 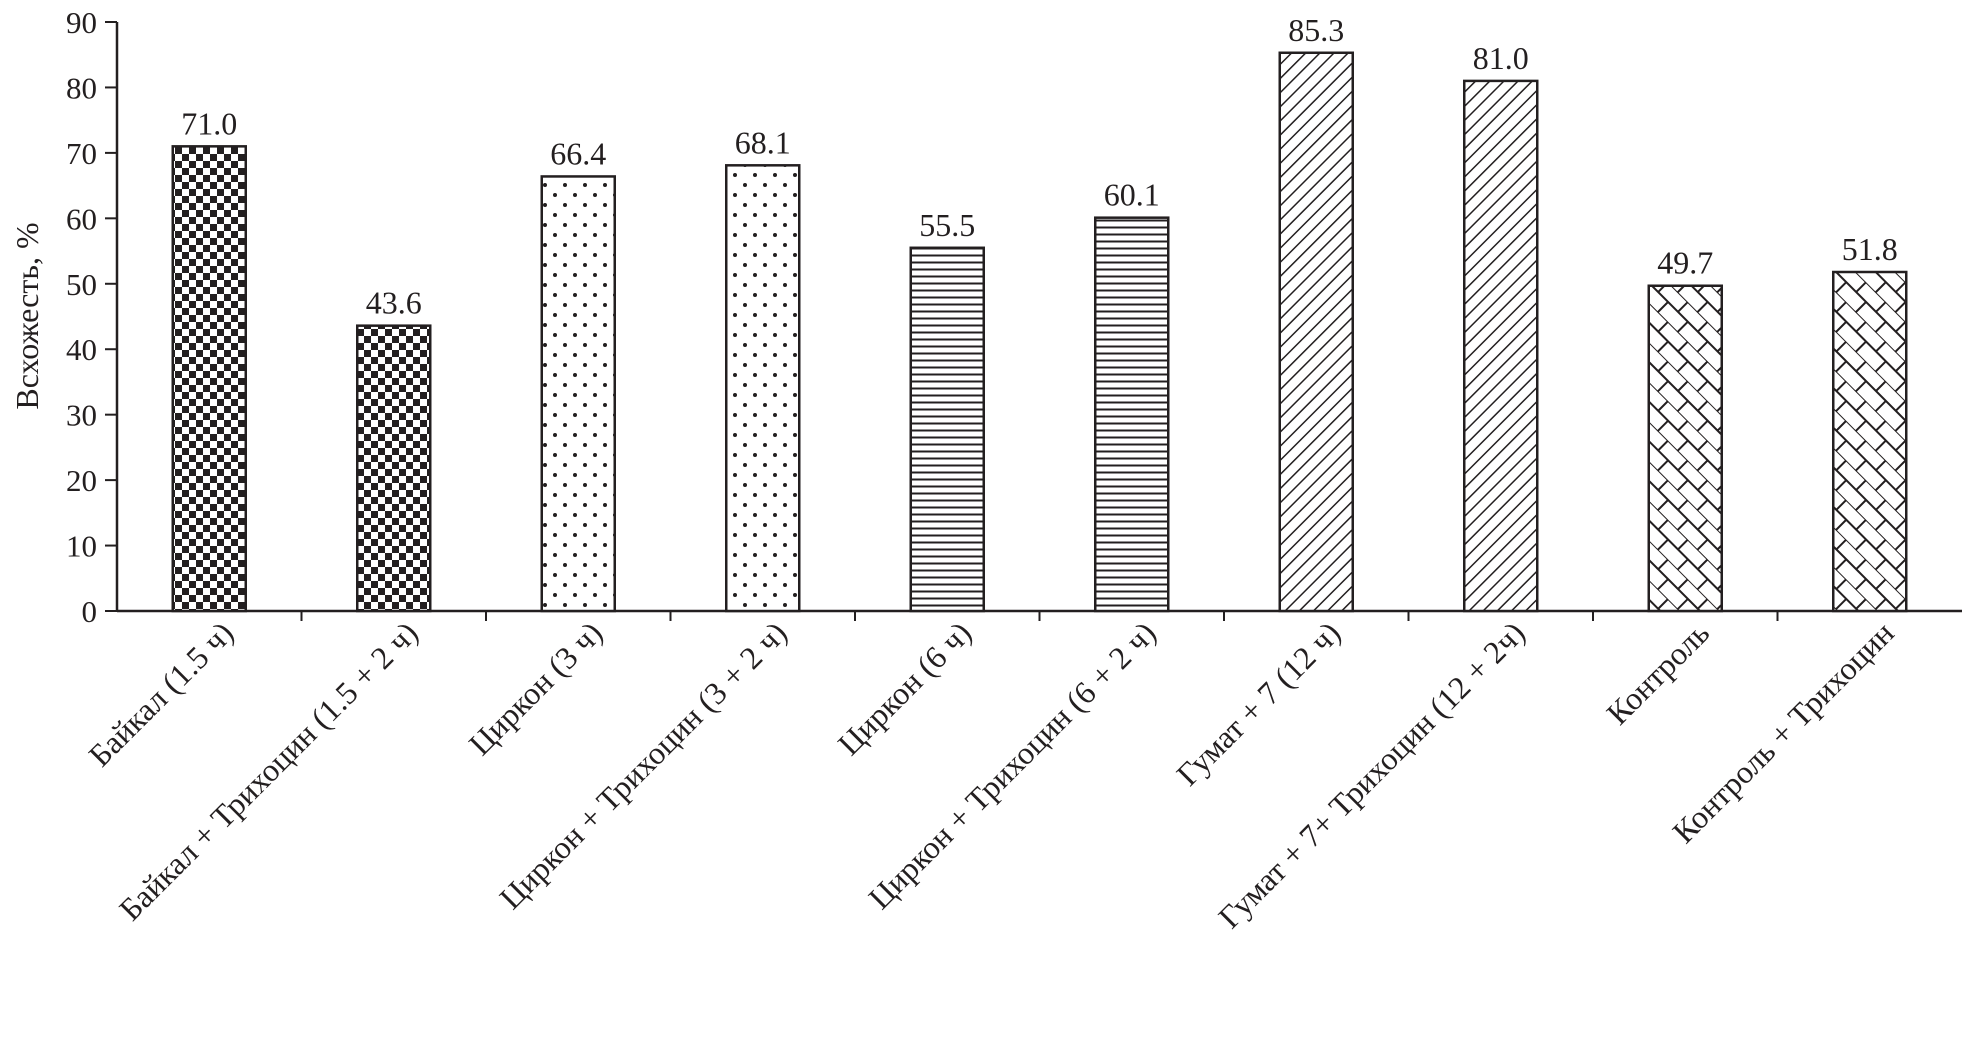 I want to click on y-tick-label: 60, so click(x=81, y=218).